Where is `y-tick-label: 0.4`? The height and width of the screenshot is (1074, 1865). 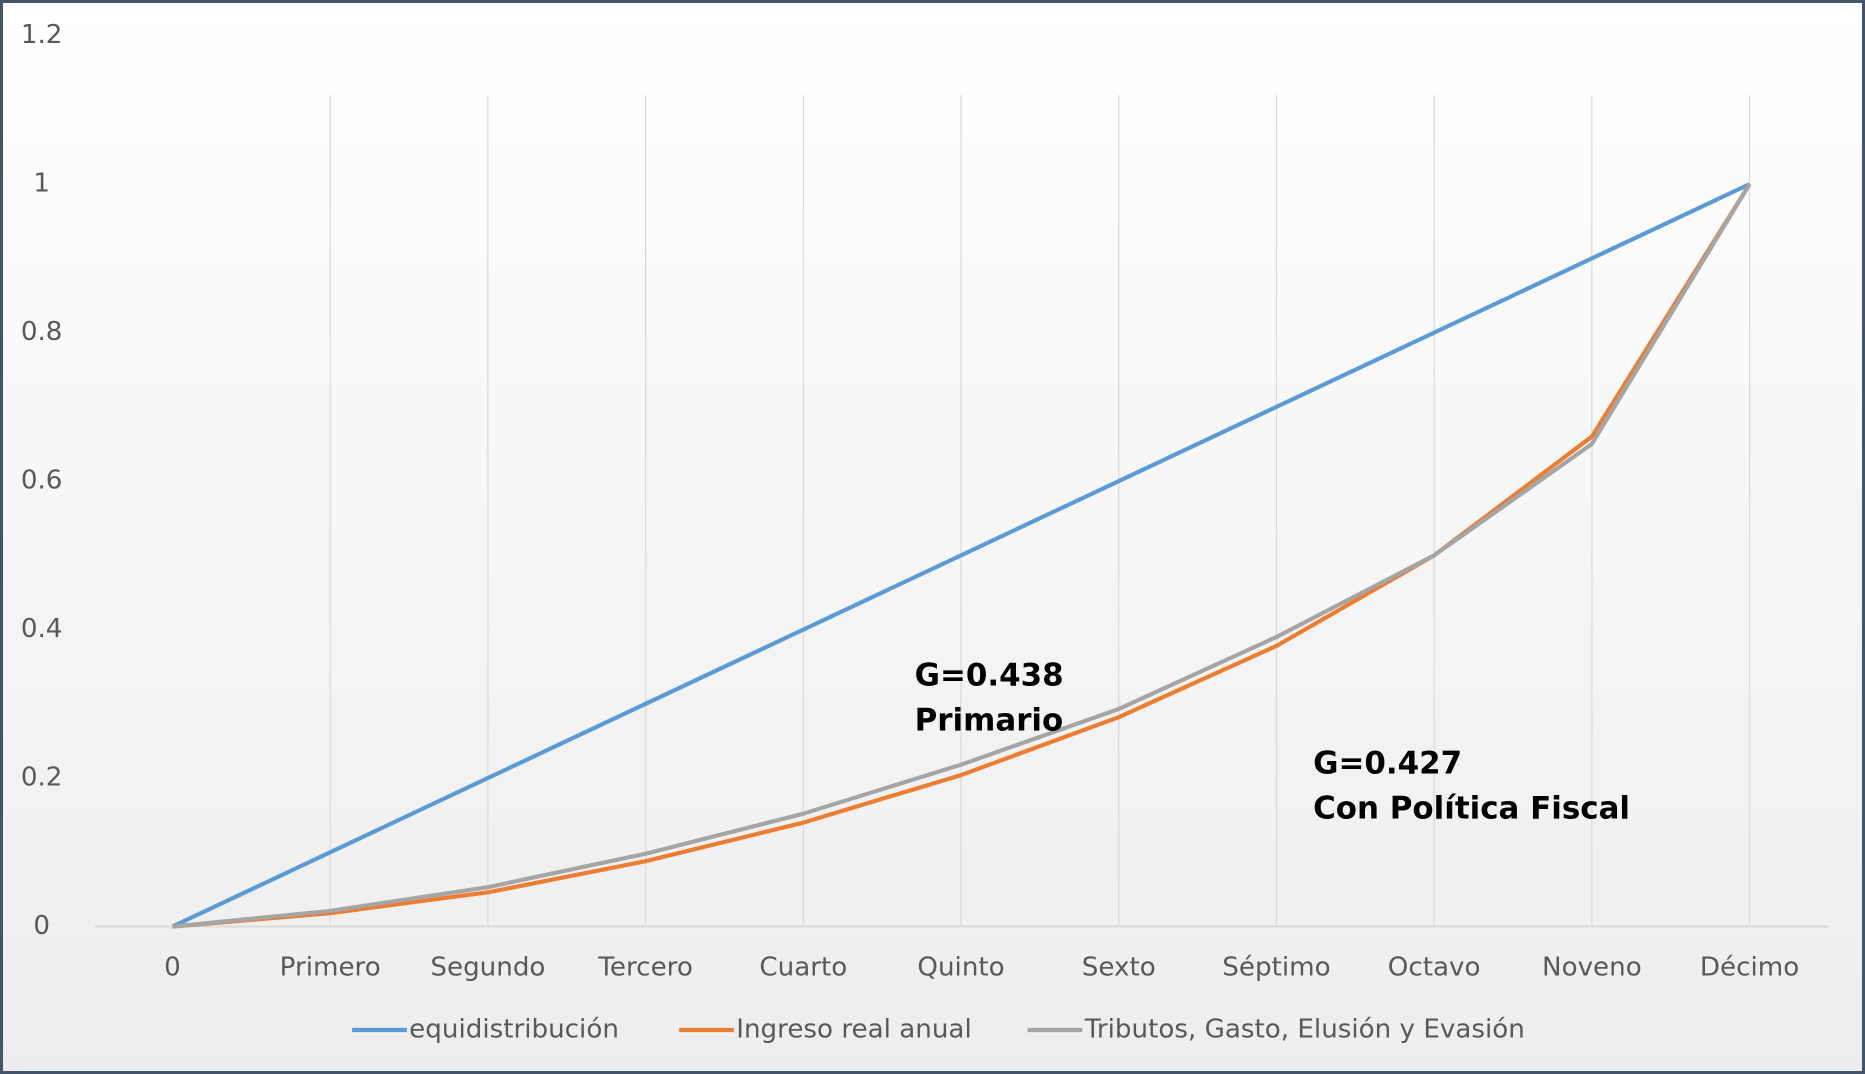
y-tick-label: 0.4 is located at coordinates (42, 629).